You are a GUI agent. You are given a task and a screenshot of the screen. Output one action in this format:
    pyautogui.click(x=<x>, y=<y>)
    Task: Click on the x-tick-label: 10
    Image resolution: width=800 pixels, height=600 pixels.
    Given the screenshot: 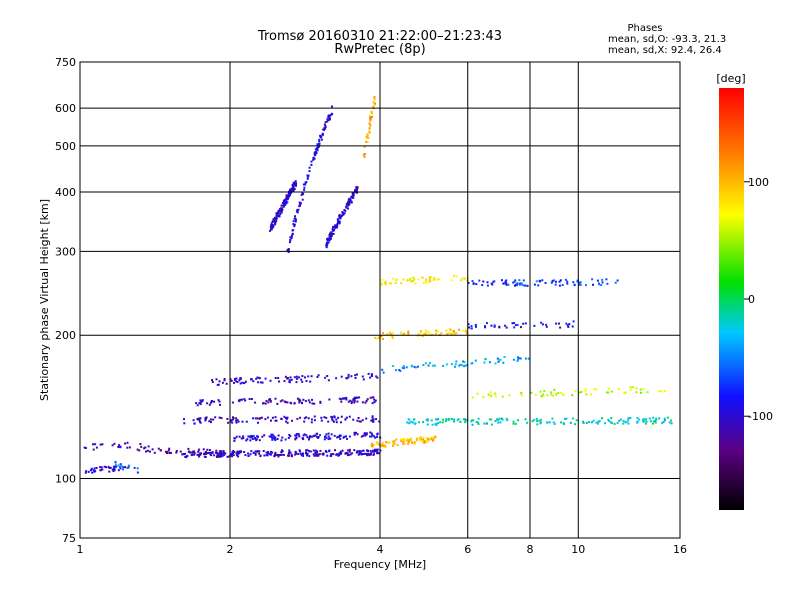 What is the action you would take?
    pyautogui.click(x=578, y=549)
    